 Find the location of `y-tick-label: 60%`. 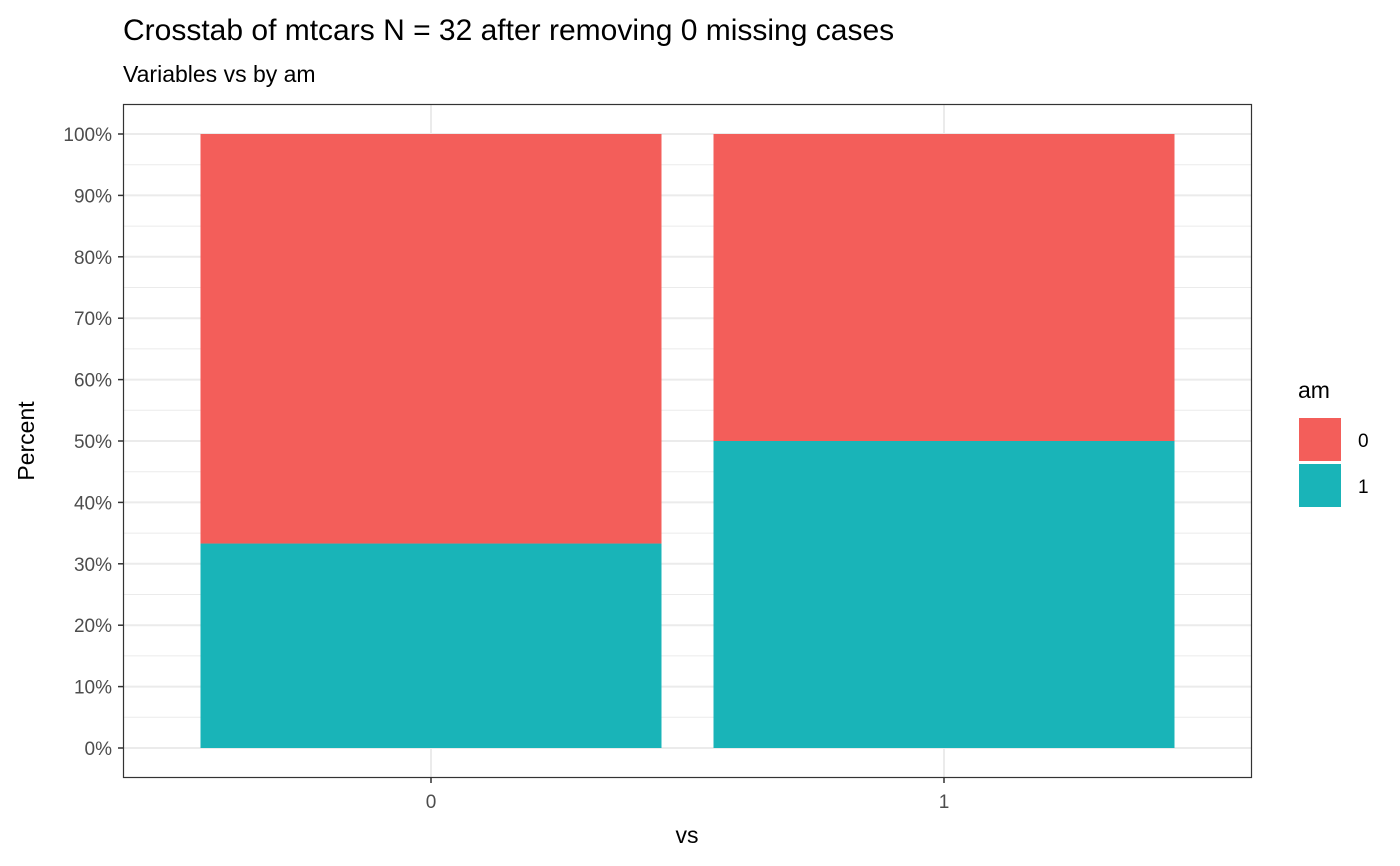

y-tick-label: 60% is located at coordinates (93, 381).